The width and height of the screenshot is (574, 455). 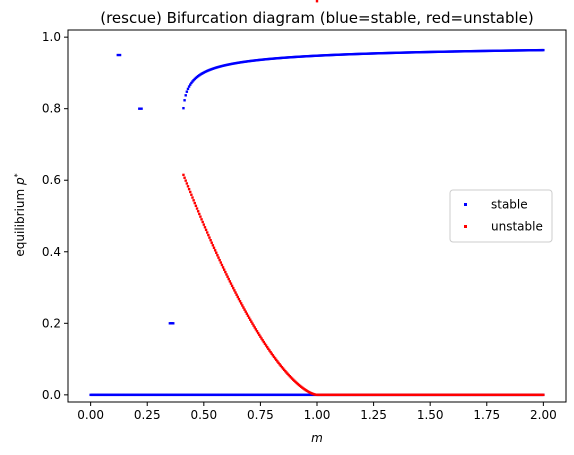 I want to click on y-tick-label: 0.2, so click(x=51, y=323).